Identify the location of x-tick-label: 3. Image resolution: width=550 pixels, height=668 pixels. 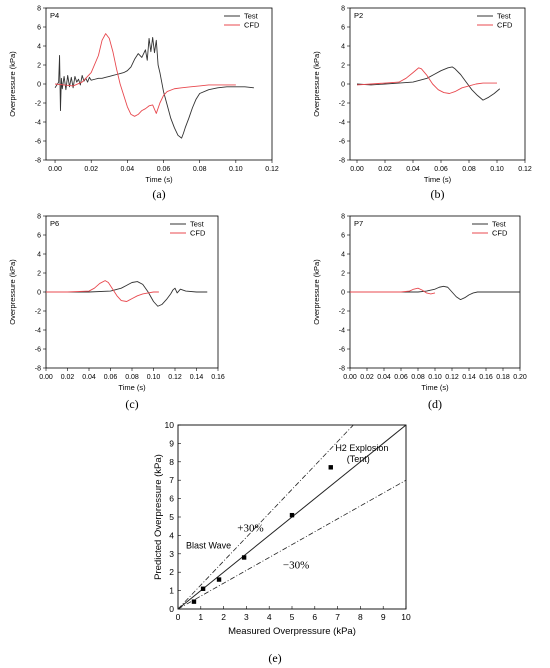
(246, 617).